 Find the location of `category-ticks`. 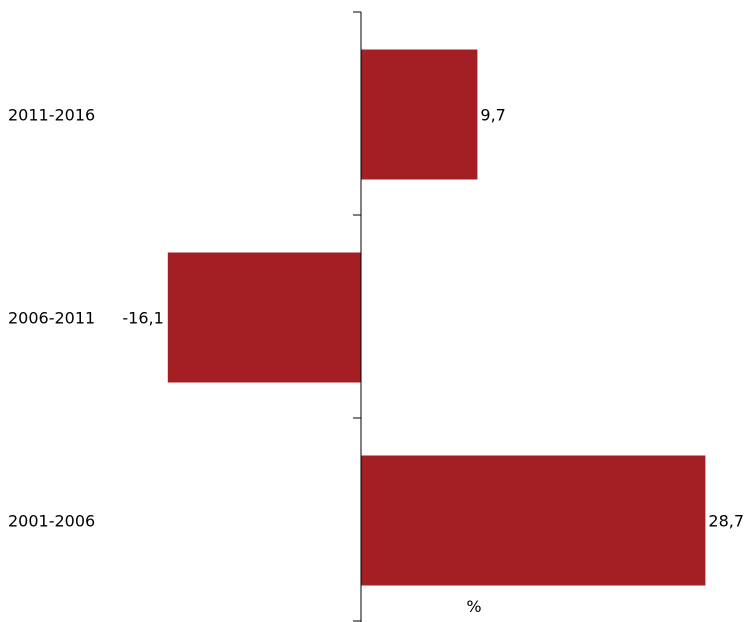

category-ticks is located at coordinates (357, 316).